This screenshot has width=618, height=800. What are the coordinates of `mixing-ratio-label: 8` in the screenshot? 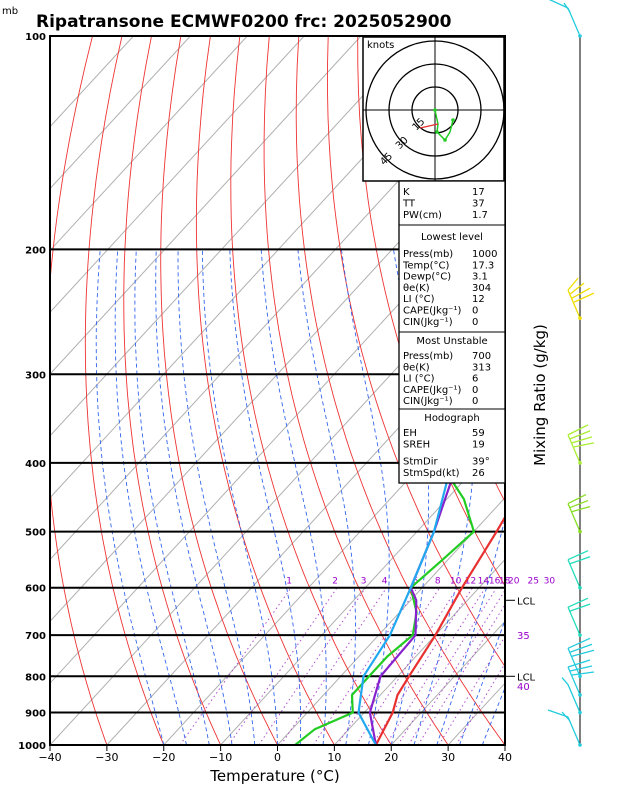 It's located at (438, 582).